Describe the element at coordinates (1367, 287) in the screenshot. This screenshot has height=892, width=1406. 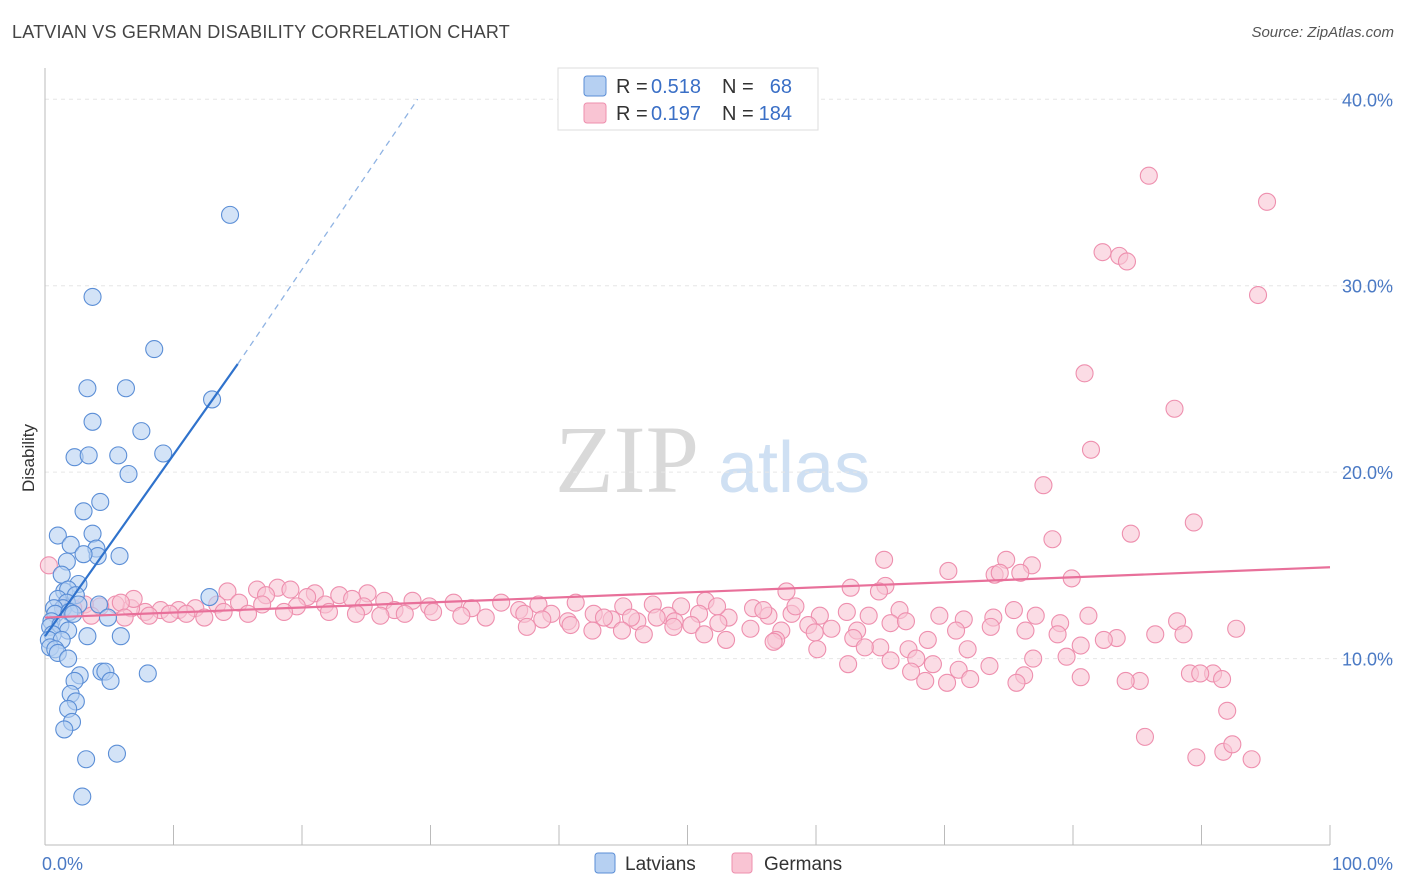
I see `y-tick-label: 30.0%` at that location.